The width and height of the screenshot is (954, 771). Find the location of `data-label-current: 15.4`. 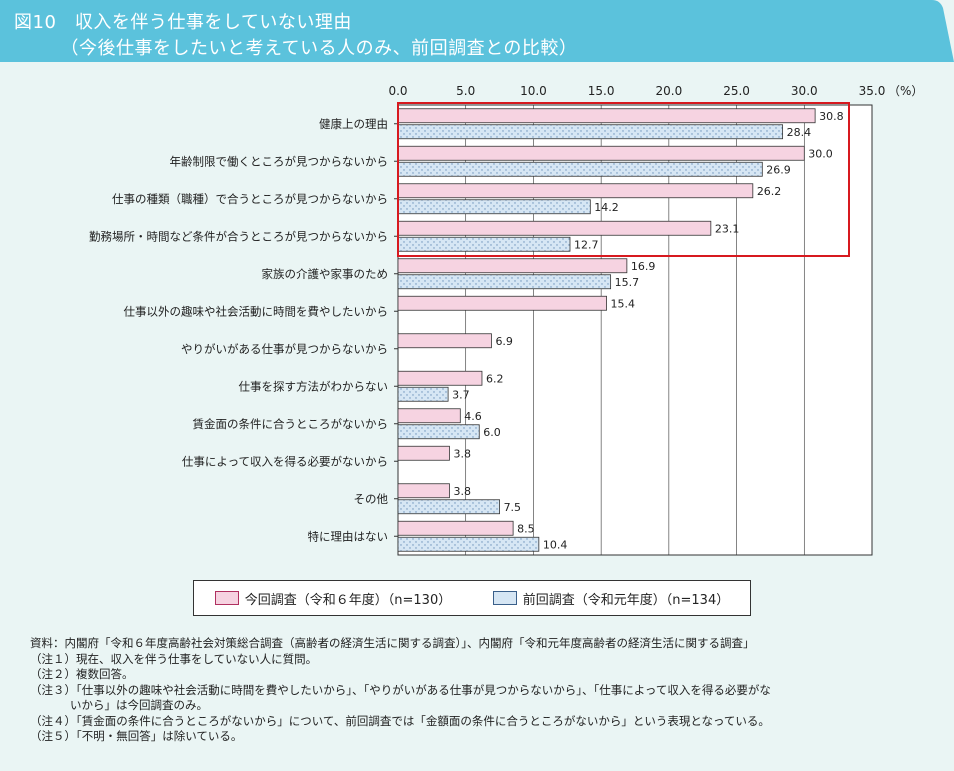

data-label-current: 15.4 is located at coordinates (623, 303).